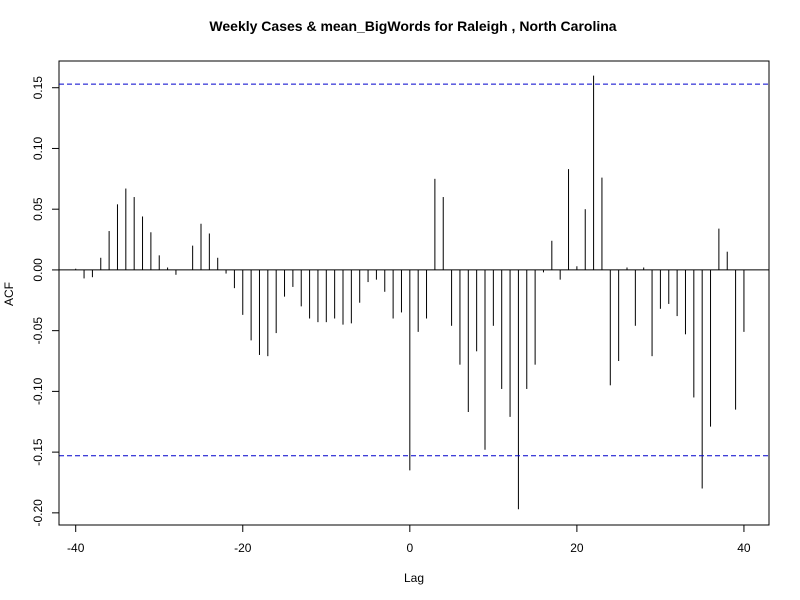 Image resolution: width=800 pixels, height=600 pixels. What do you see at coordinates (414, 578) in the screenshot?
I see `x-axis-label: Lag` at bounding box center [414, 578].